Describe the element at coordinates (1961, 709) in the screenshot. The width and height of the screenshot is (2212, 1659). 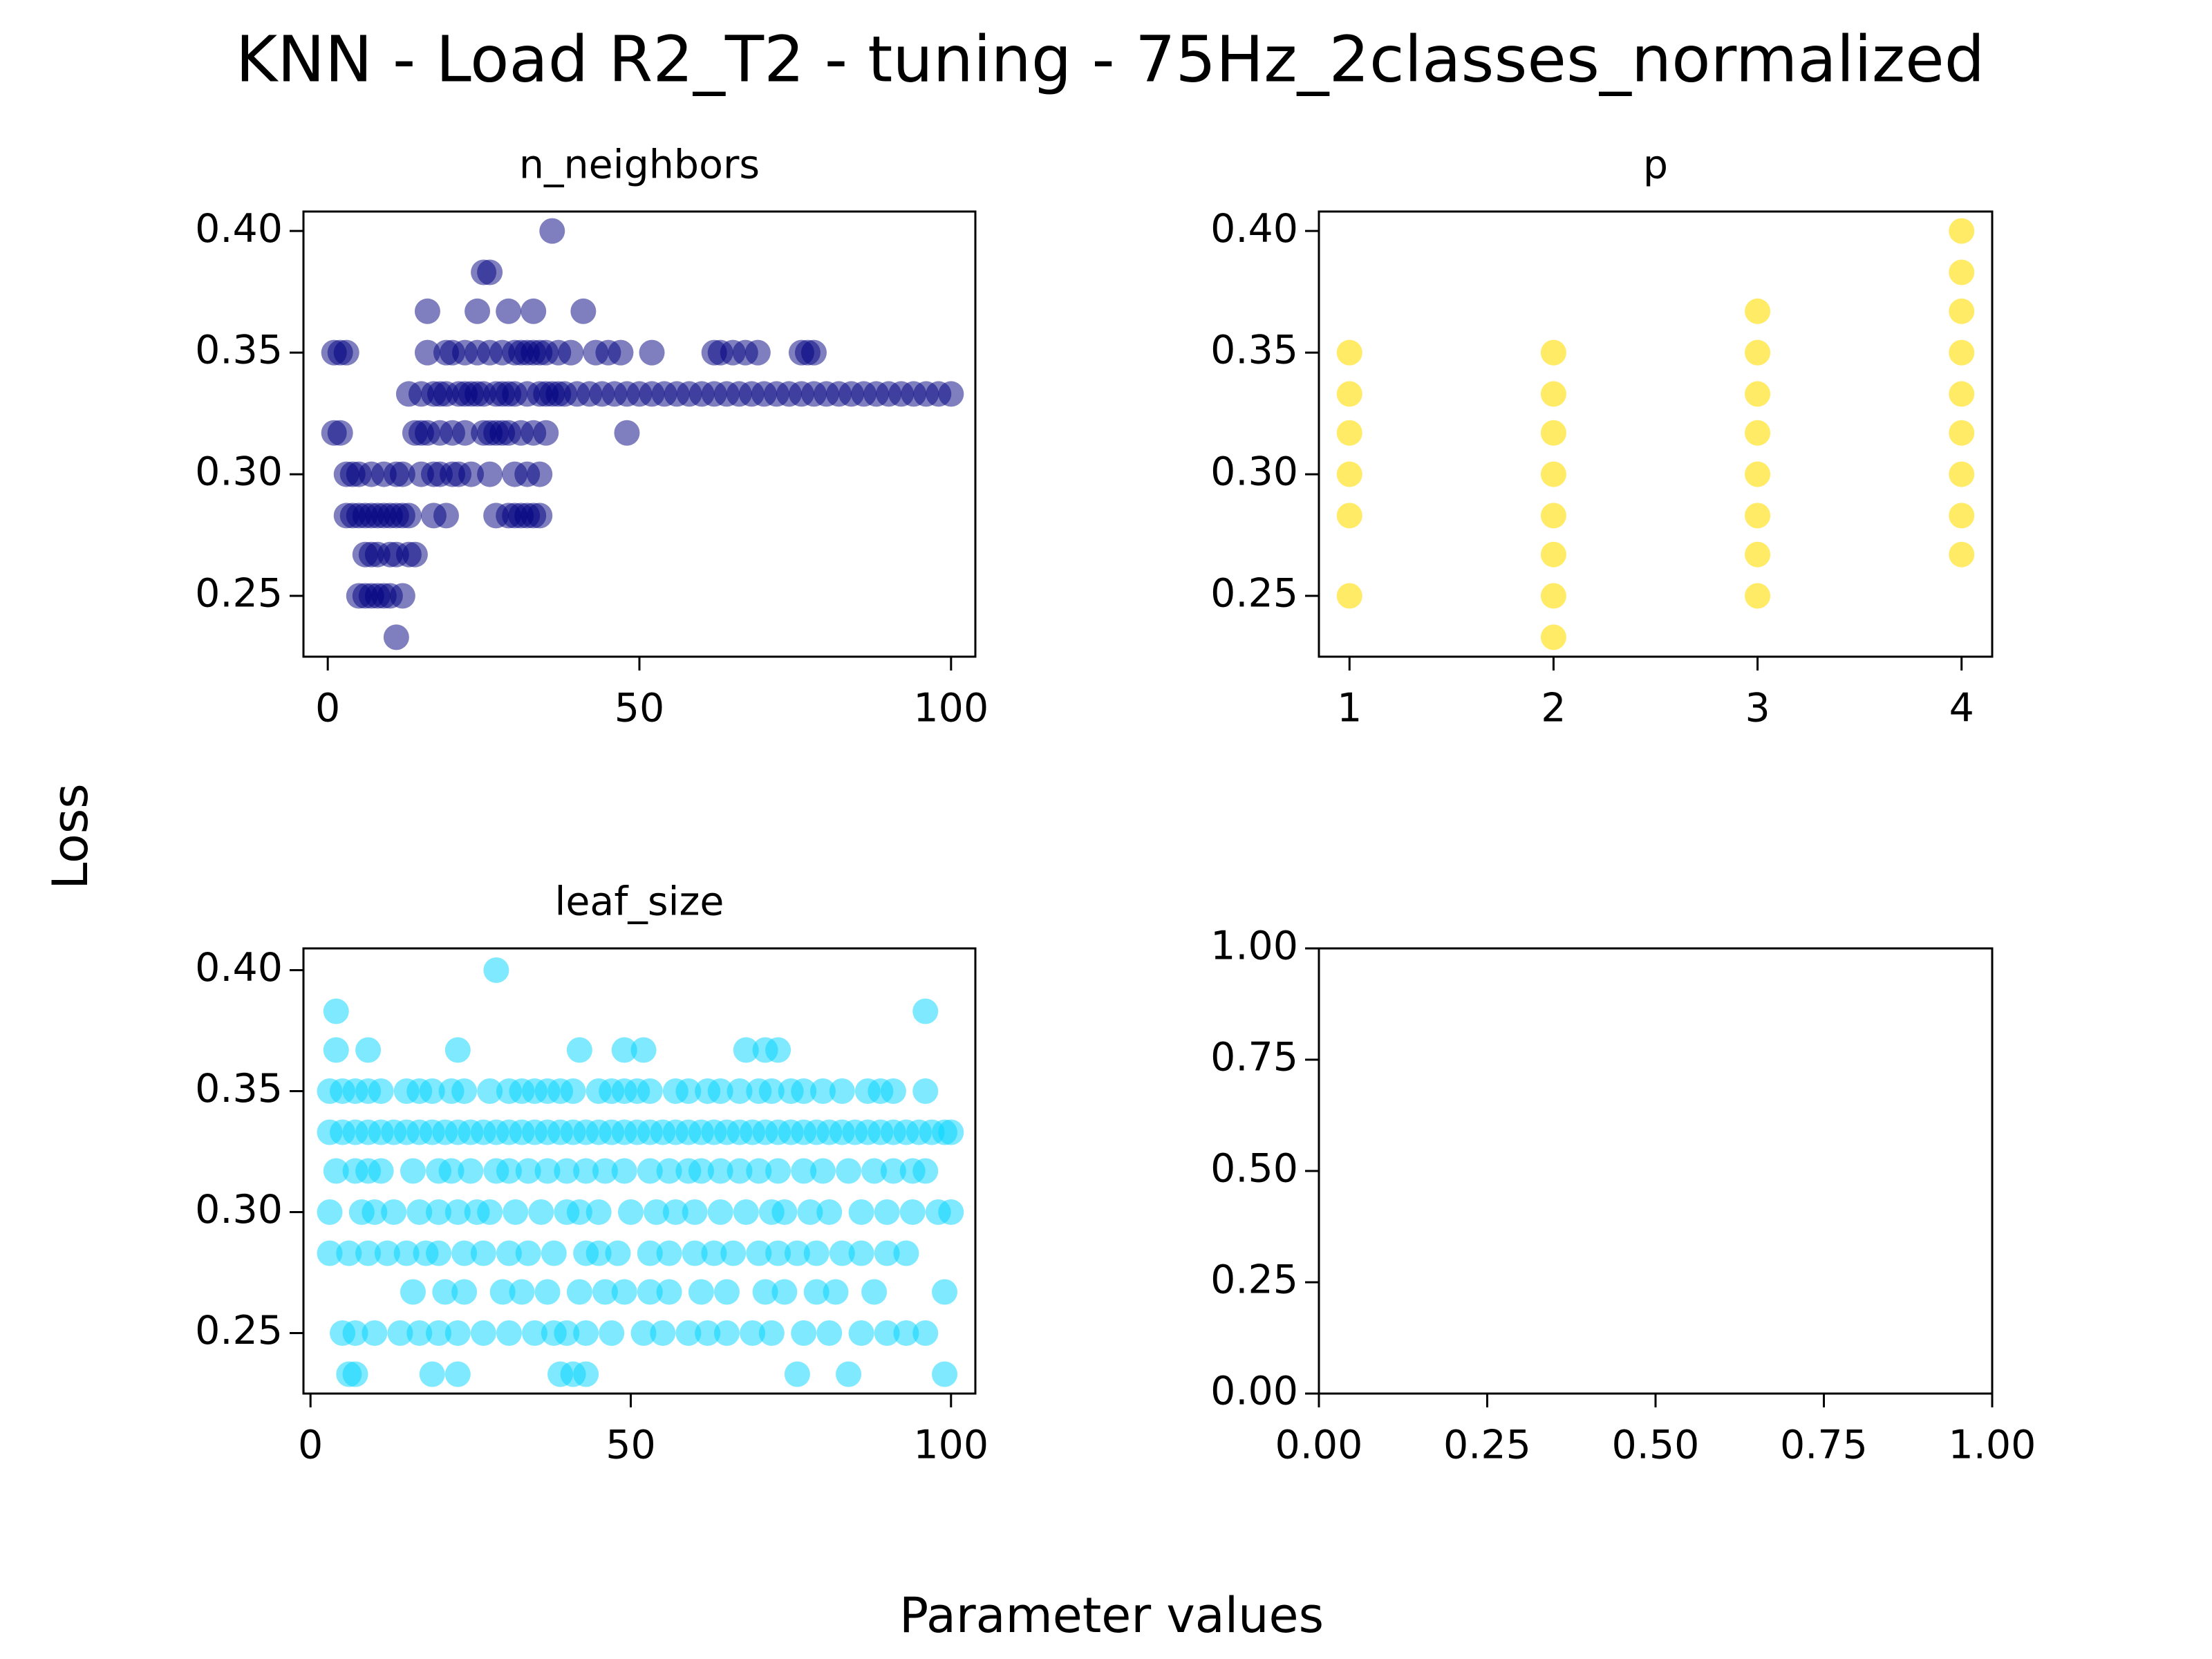
I see `x-tick-label: 4` at that location.